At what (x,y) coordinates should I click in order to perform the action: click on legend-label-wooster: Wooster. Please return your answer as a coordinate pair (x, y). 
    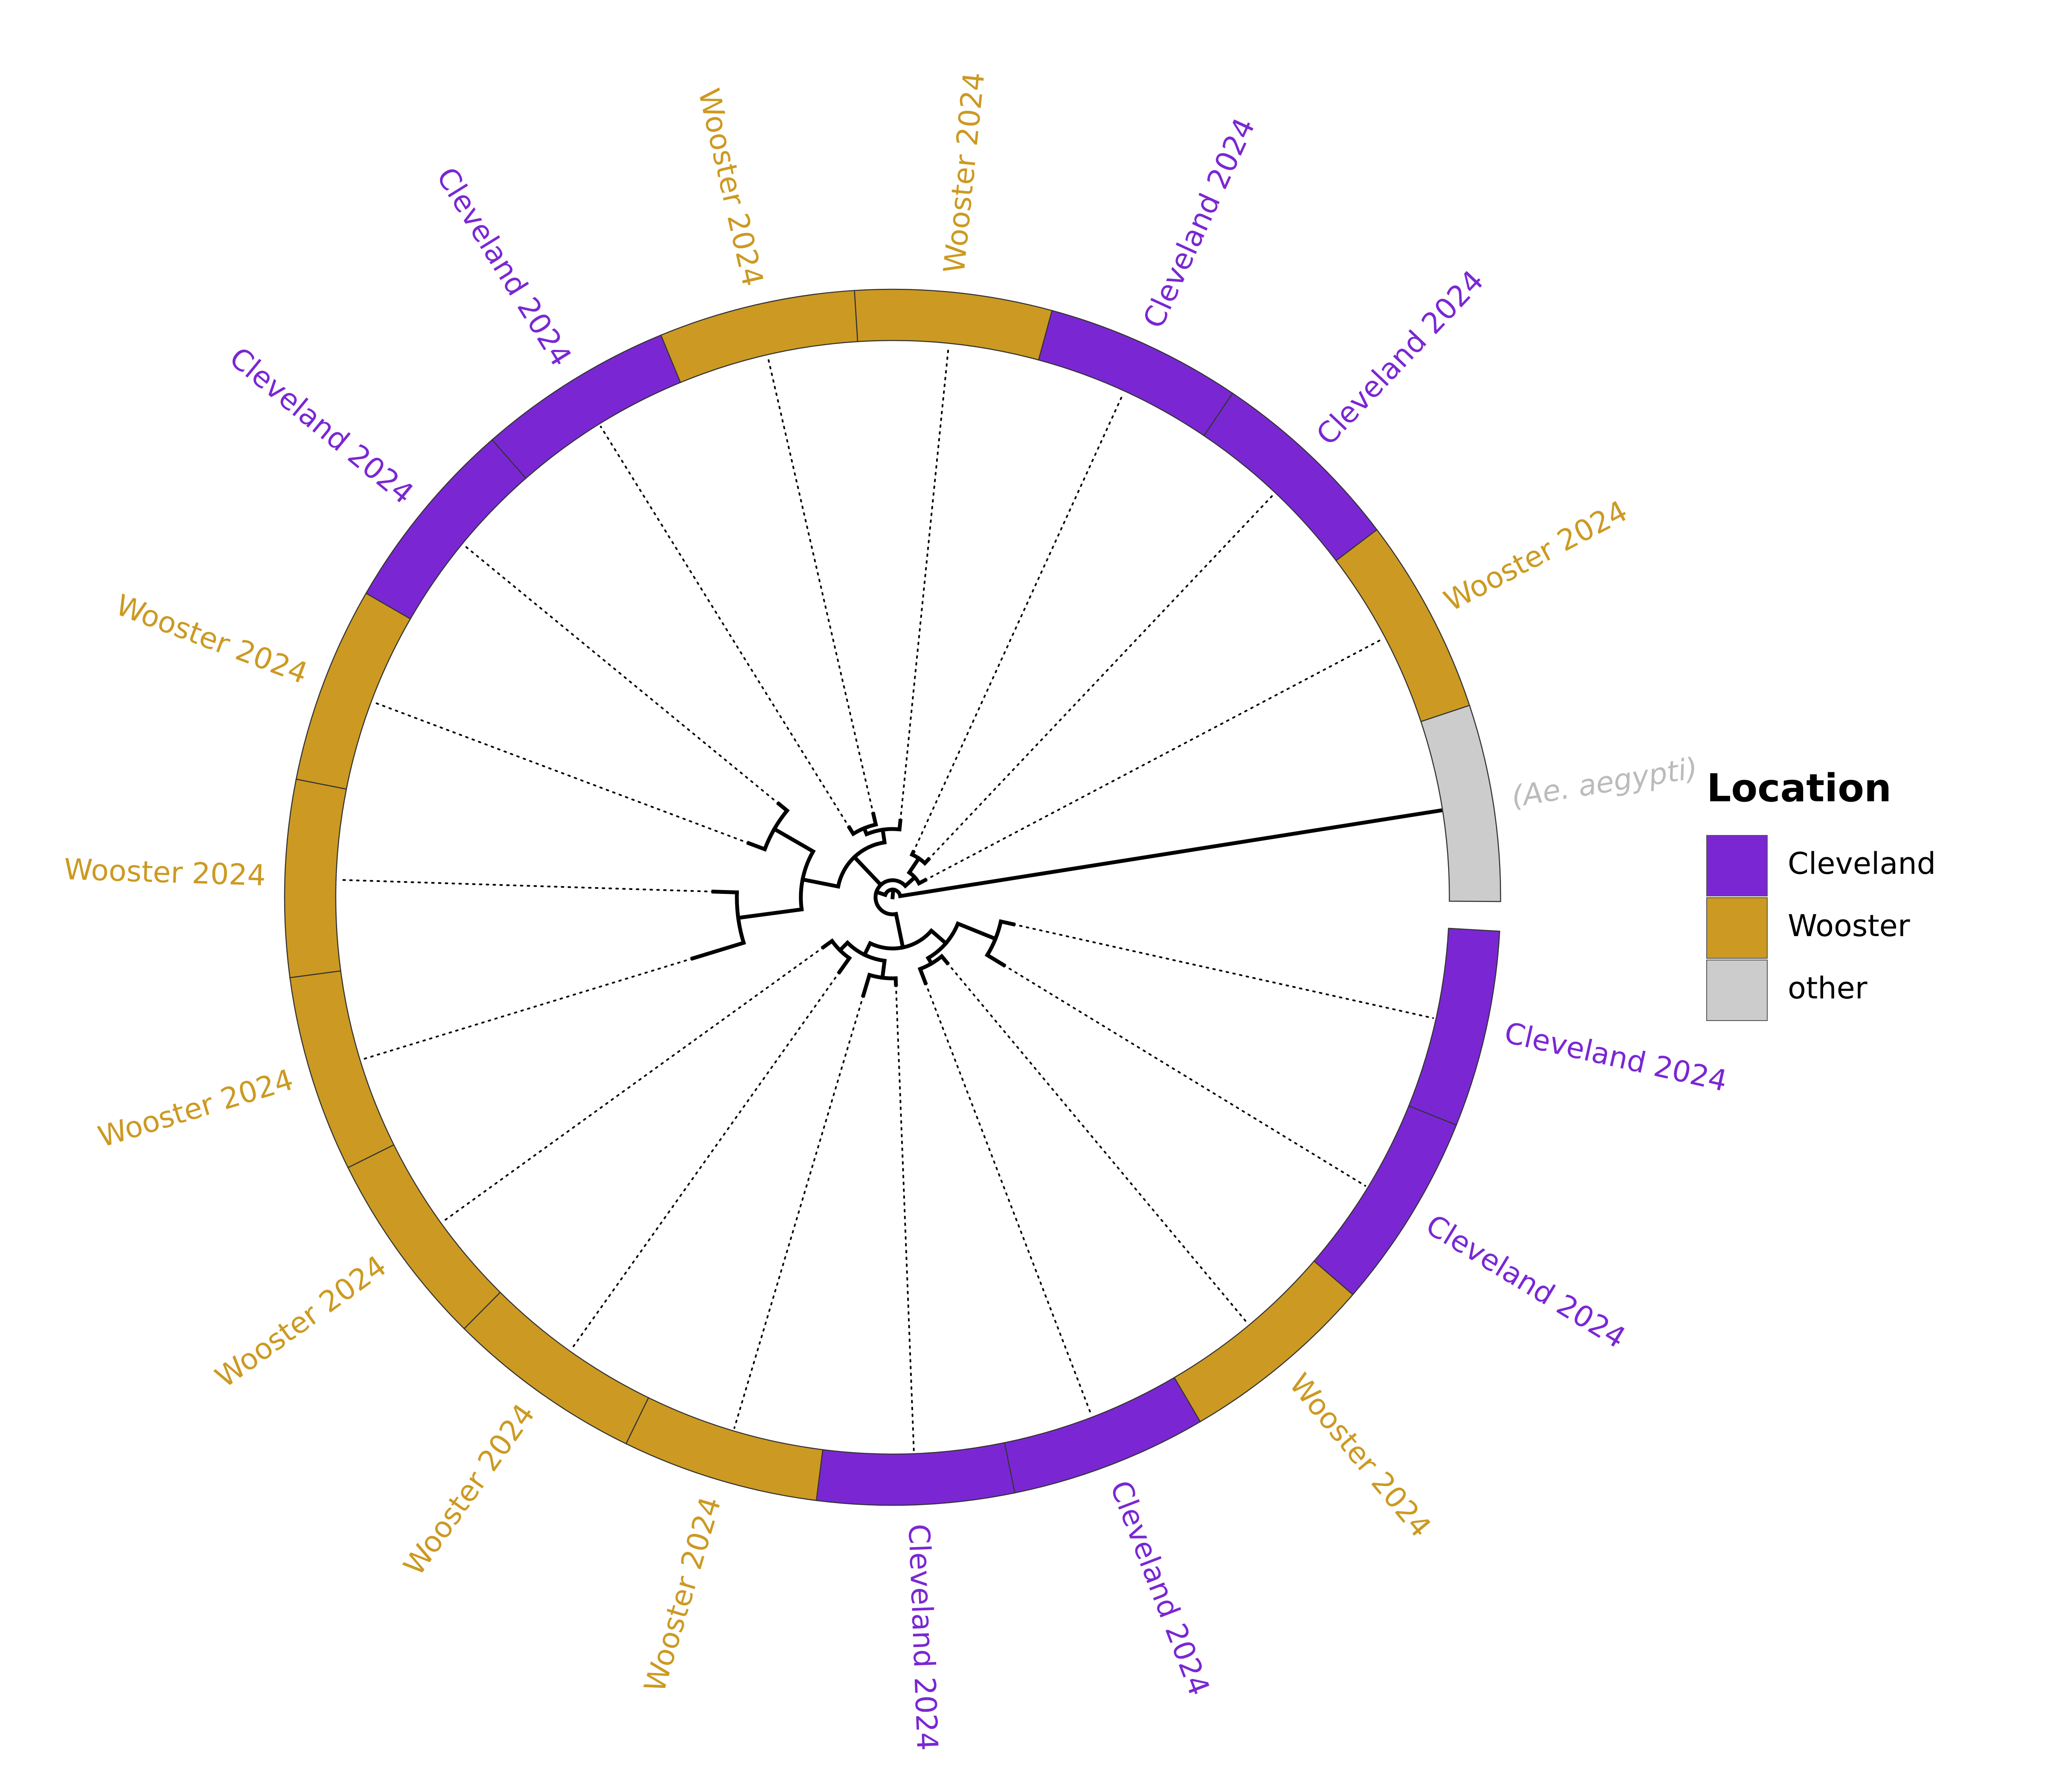
    Looking at the image, I should click on (1849, 926).